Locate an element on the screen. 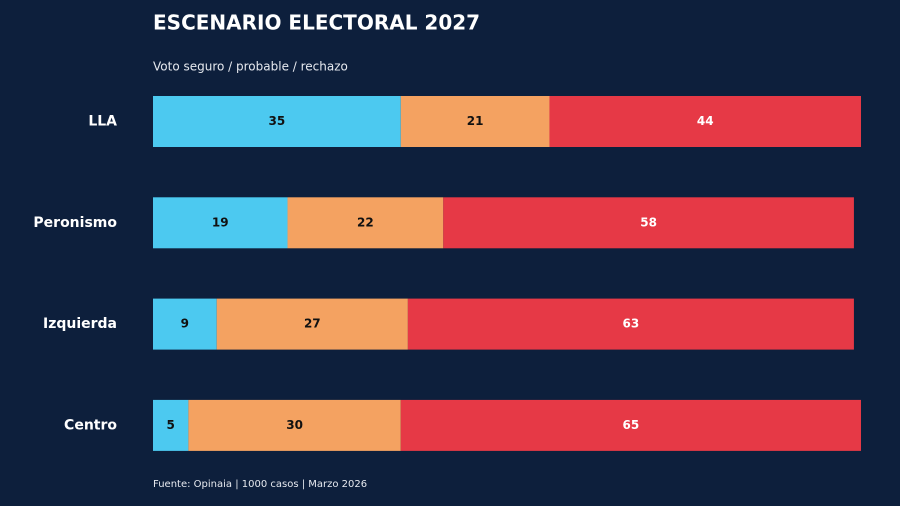 Image resolution: width=900 pixels, height=506 pixels. category-label: Izquierda is located at coordinates (80, 324).